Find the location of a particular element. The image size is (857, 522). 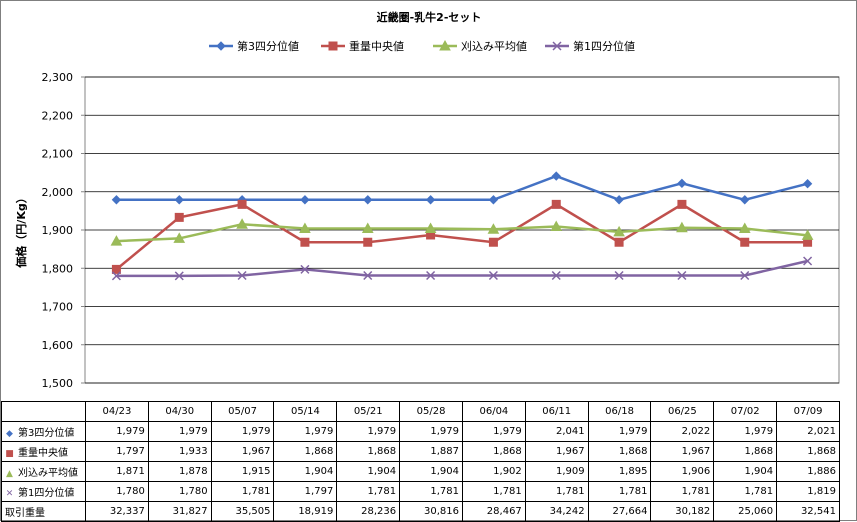

y-axis-label: 価格（円/Kg） is located at coordinates (21, 230).